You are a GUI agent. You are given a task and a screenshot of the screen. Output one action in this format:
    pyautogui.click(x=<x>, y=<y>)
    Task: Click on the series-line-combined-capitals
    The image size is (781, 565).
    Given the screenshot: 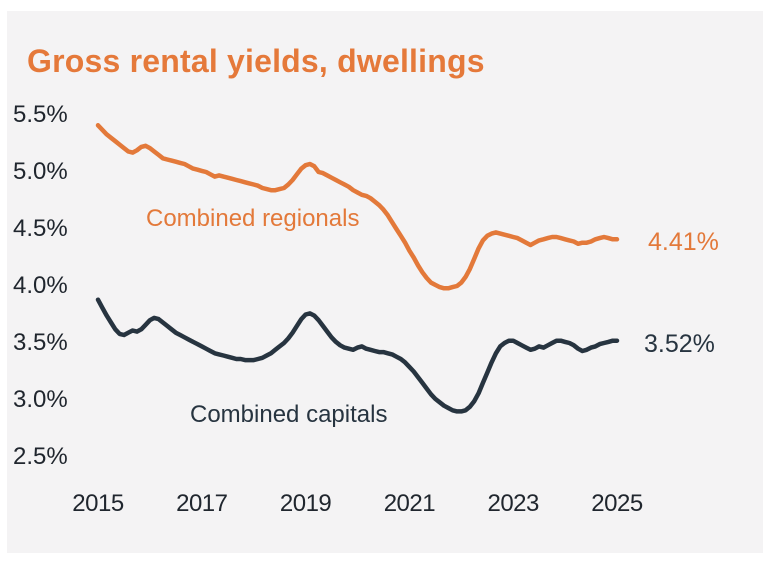 What is the action you would take?
    pyautogui.click(x=357, y=355)
    